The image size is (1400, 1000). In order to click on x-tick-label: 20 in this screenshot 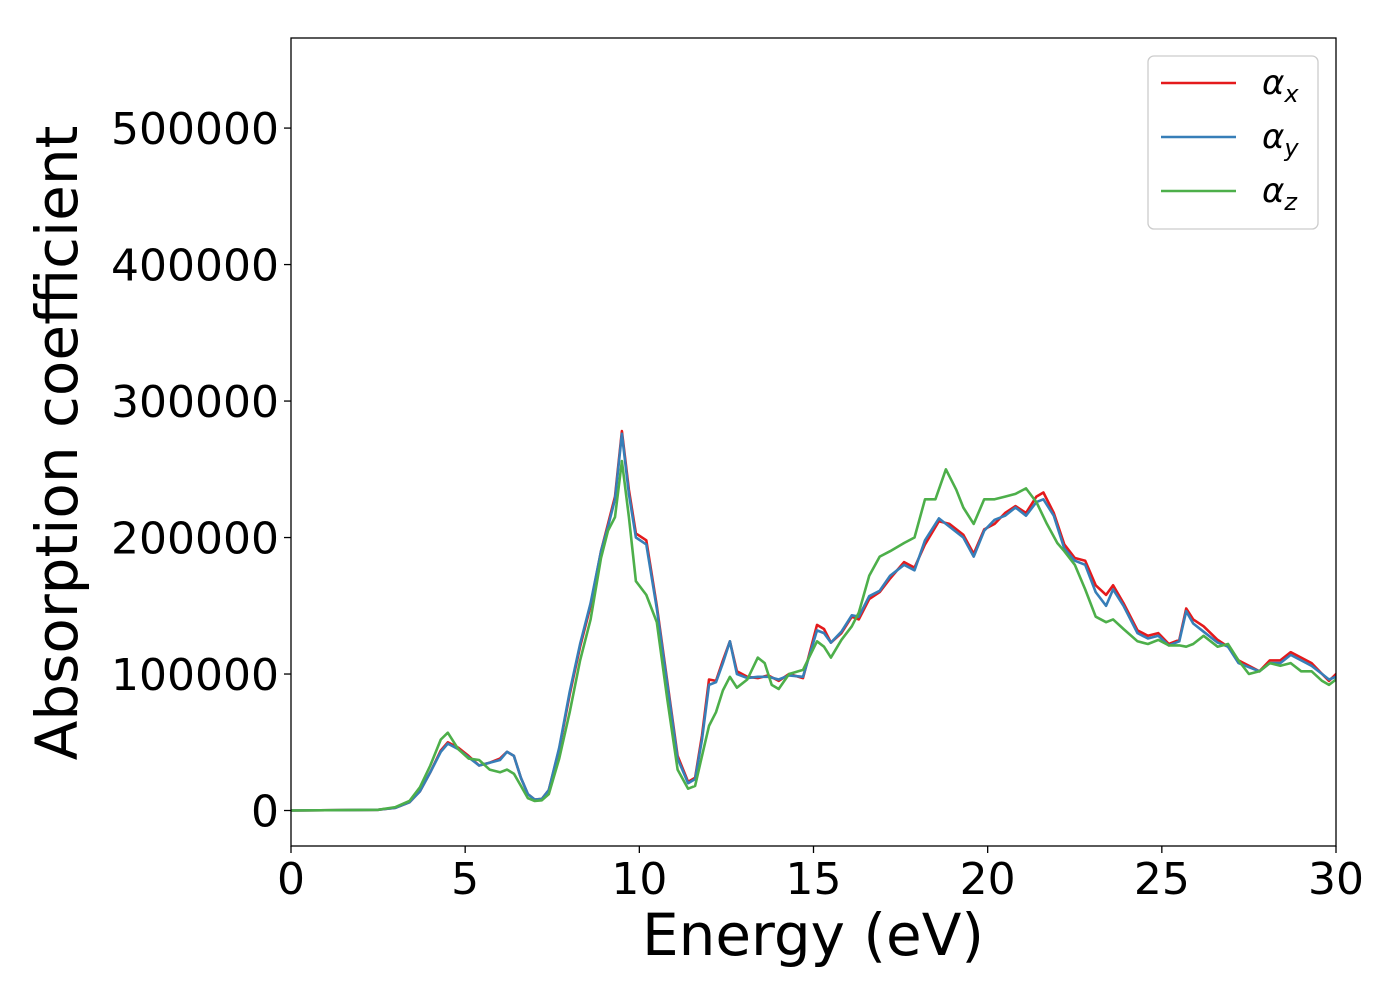, I will do `click(988, 879)`.